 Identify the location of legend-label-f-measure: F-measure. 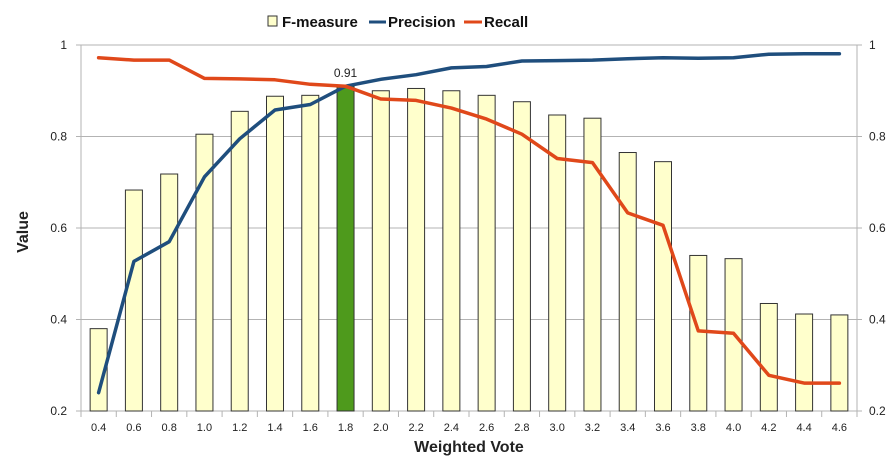
(320, 22).